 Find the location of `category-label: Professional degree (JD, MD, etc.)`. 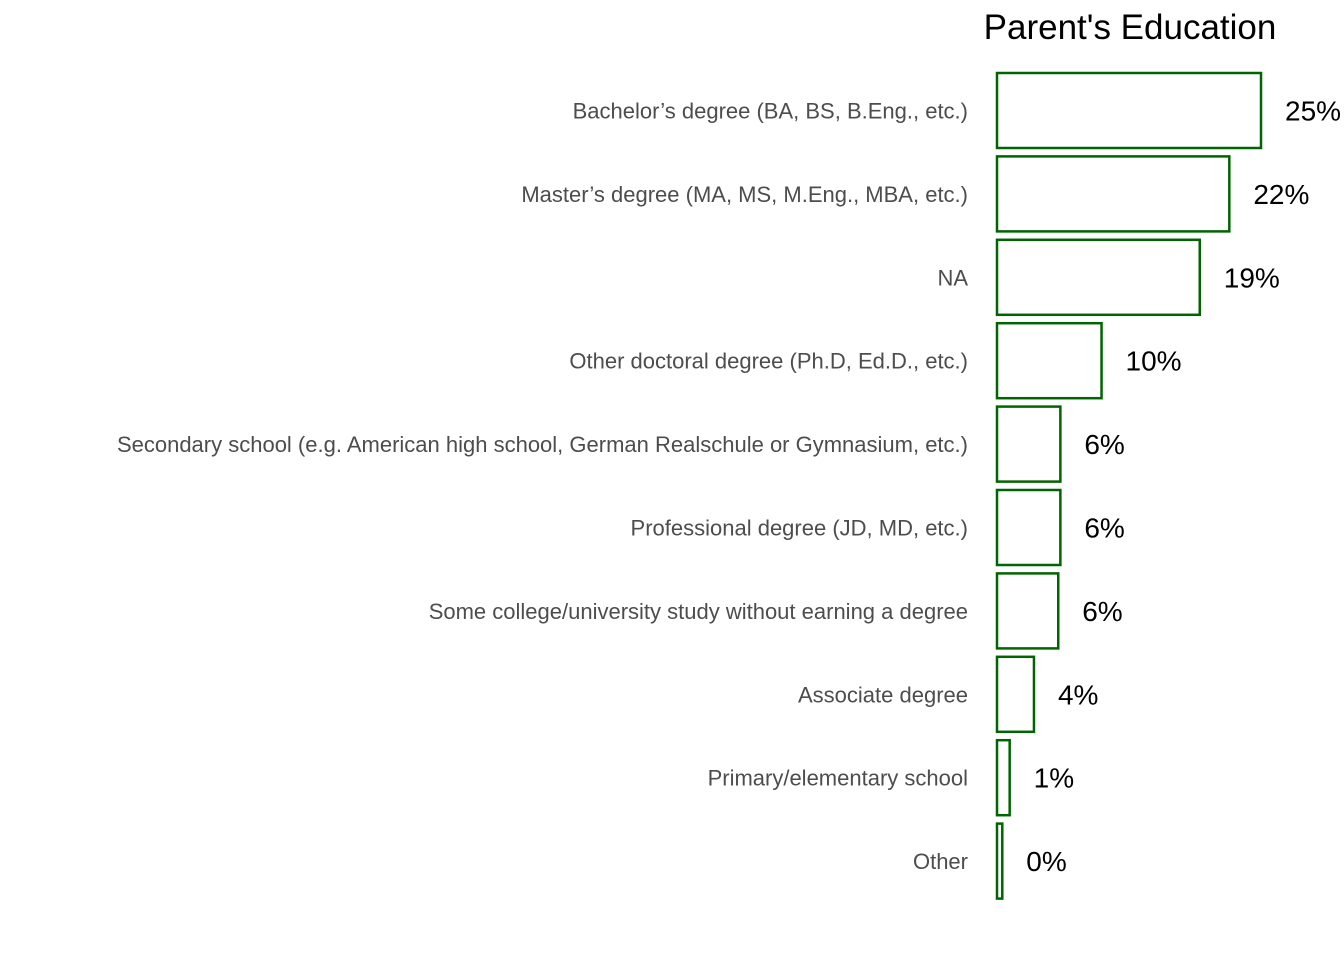

category-label: Professional degree (JD, MD, etc.) is located at coordinates (799, 528).